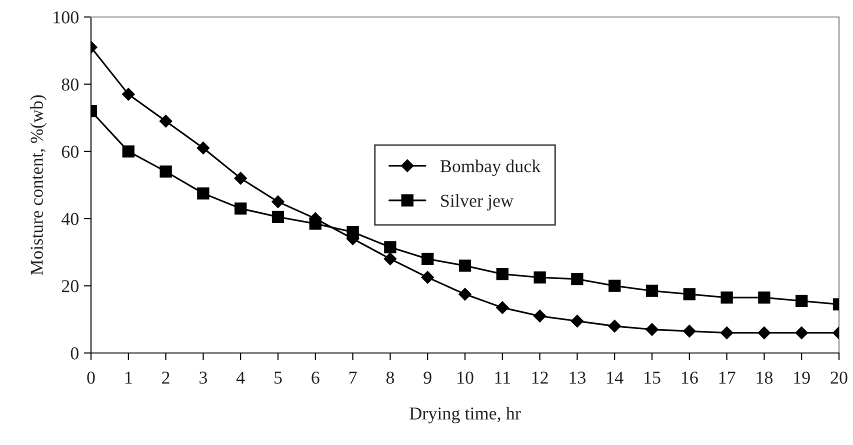 Image resolution: width=853 pixels, height=445 pixels. What do you see at coordinates (466, 378) in the screenshot?
I see `x-tick-label: 10` at bounding box center [466, 378].